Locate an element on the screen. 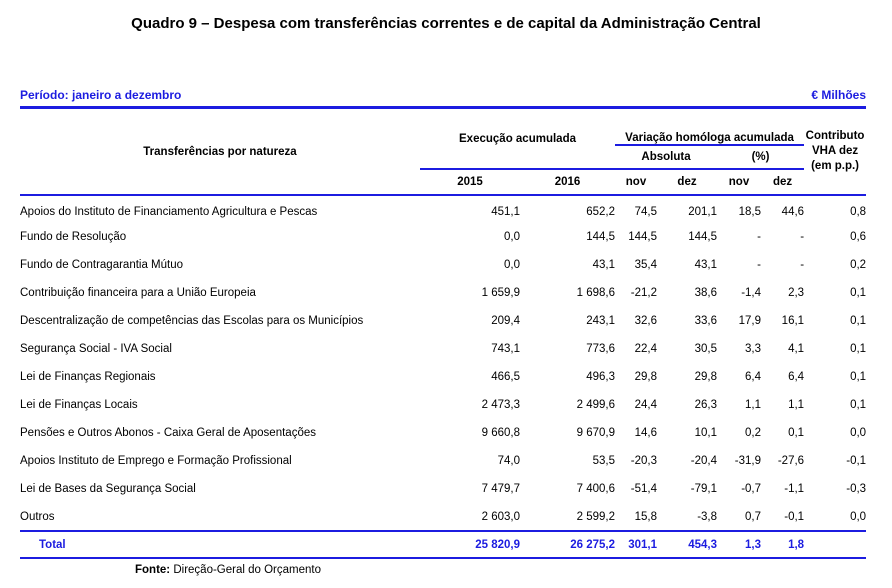 The width and height of the screenshot is (892, 588). total-2015: 25 820,9 is located at coordinates (470, 544).